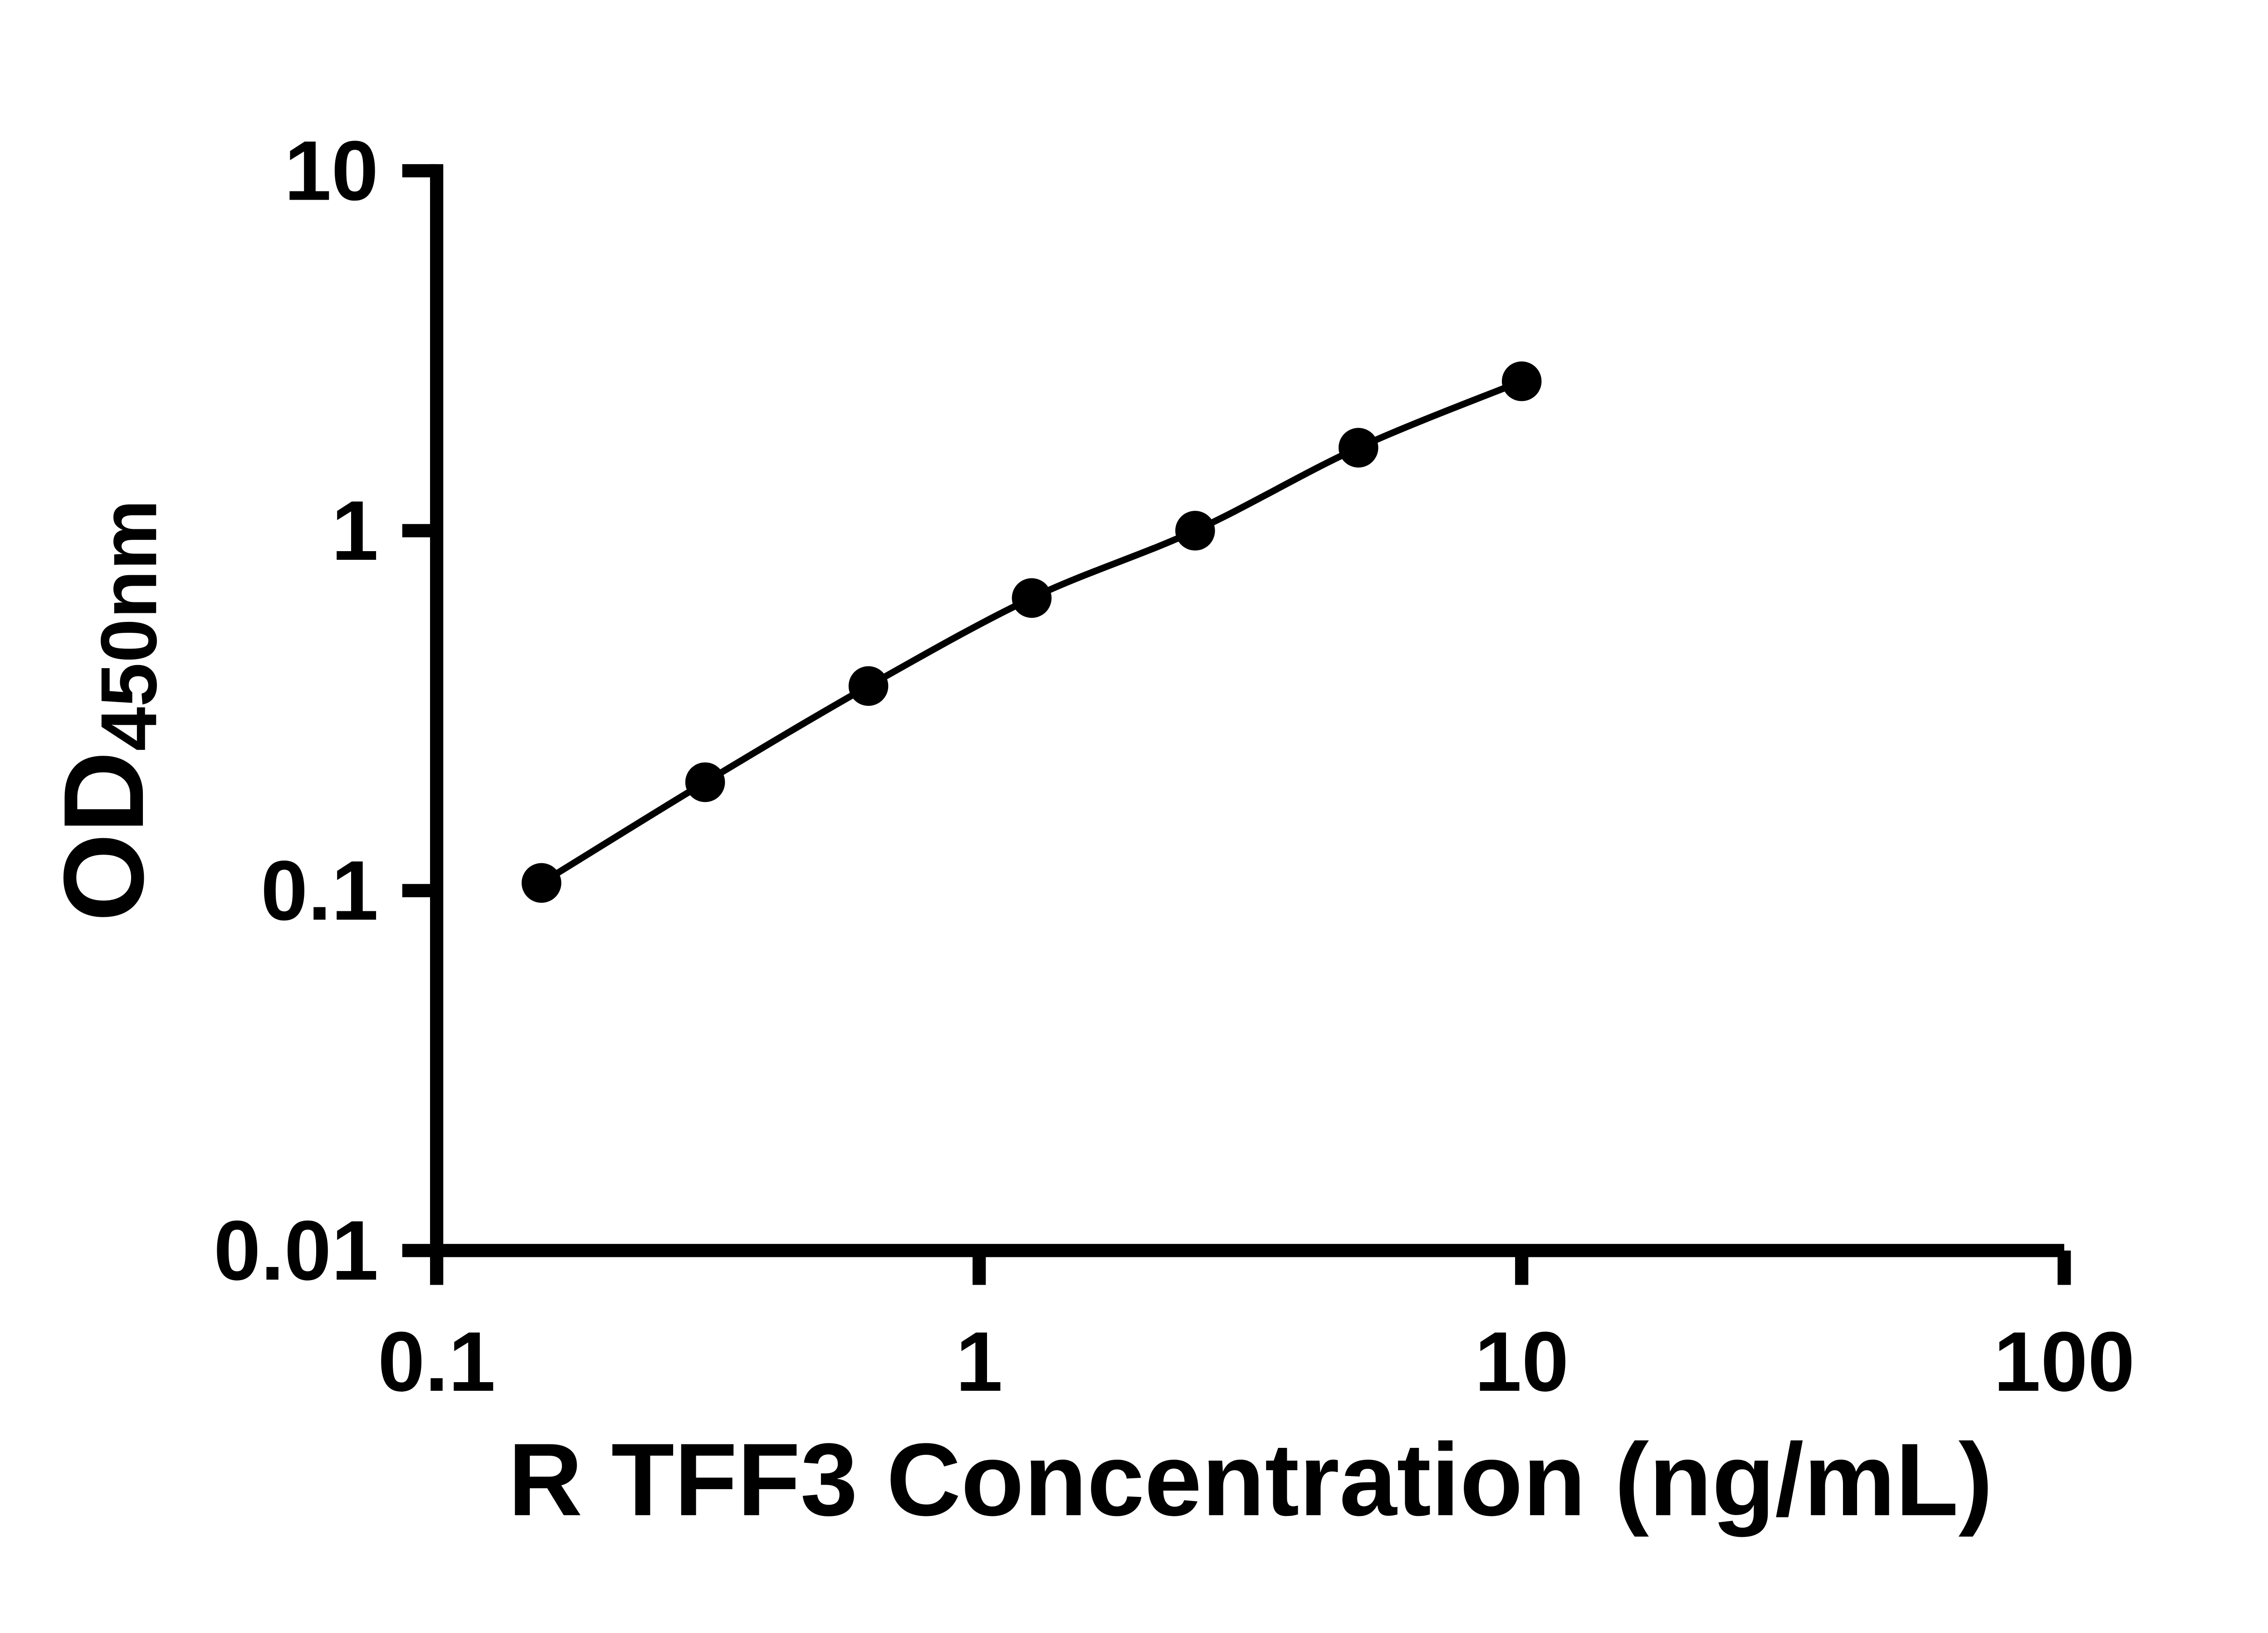 This screenshot has height=1633, width=2268. What do you see at coordinates (1522, 1361) in the screenshot?
I see `x-tick-label: 10` at bounding box center [1522, 1361].